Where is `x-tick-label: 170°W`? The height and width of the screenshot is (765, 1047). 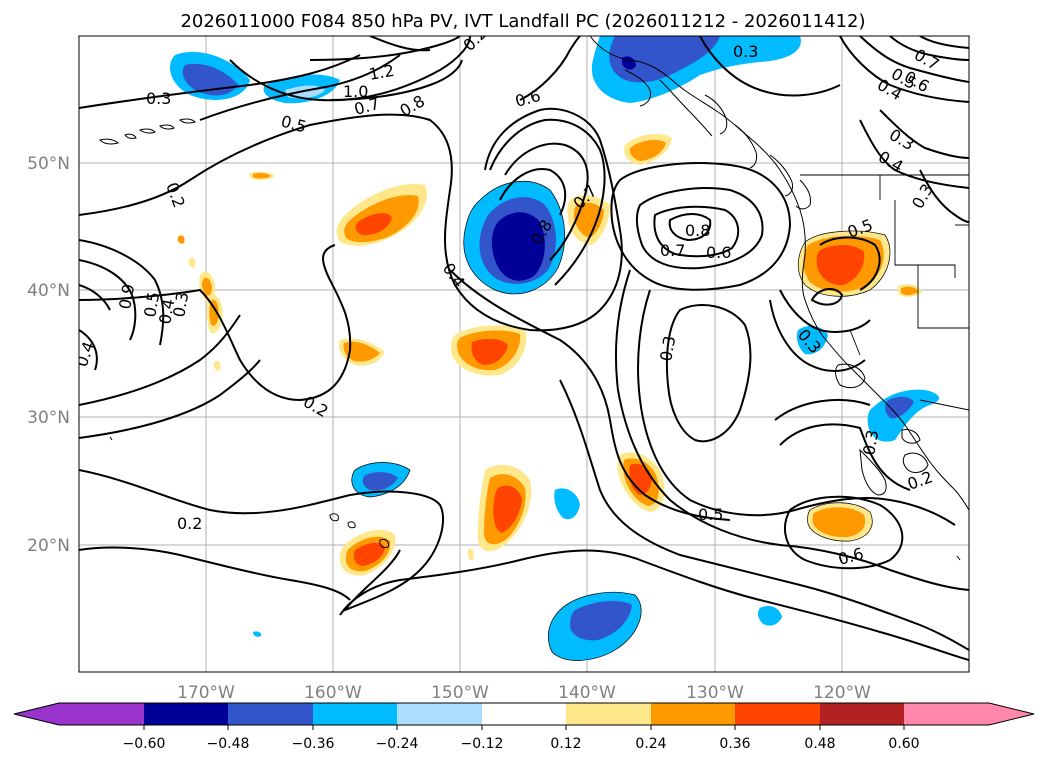
x-tick-label: 170°W is located at coordinates (206, 693).